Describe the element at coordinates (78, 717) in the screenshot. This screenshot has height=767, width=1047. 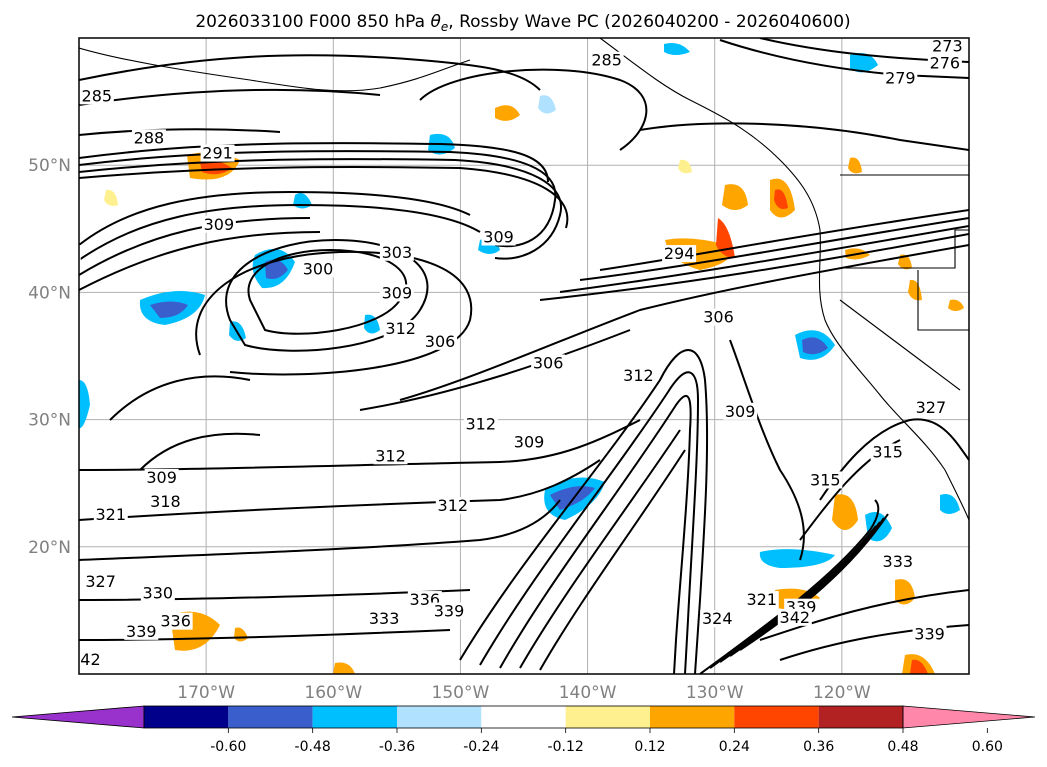
I see `colorbar-extend-low` at that location.